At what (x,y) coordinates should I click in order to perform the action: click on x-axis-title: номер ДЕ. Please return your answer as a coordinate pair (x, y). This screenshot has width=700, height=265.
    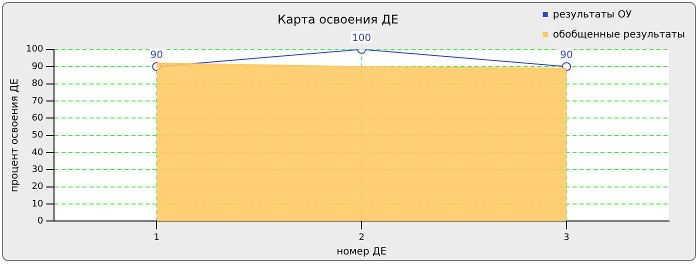
    Looking at the image, I should click on (361, 252).